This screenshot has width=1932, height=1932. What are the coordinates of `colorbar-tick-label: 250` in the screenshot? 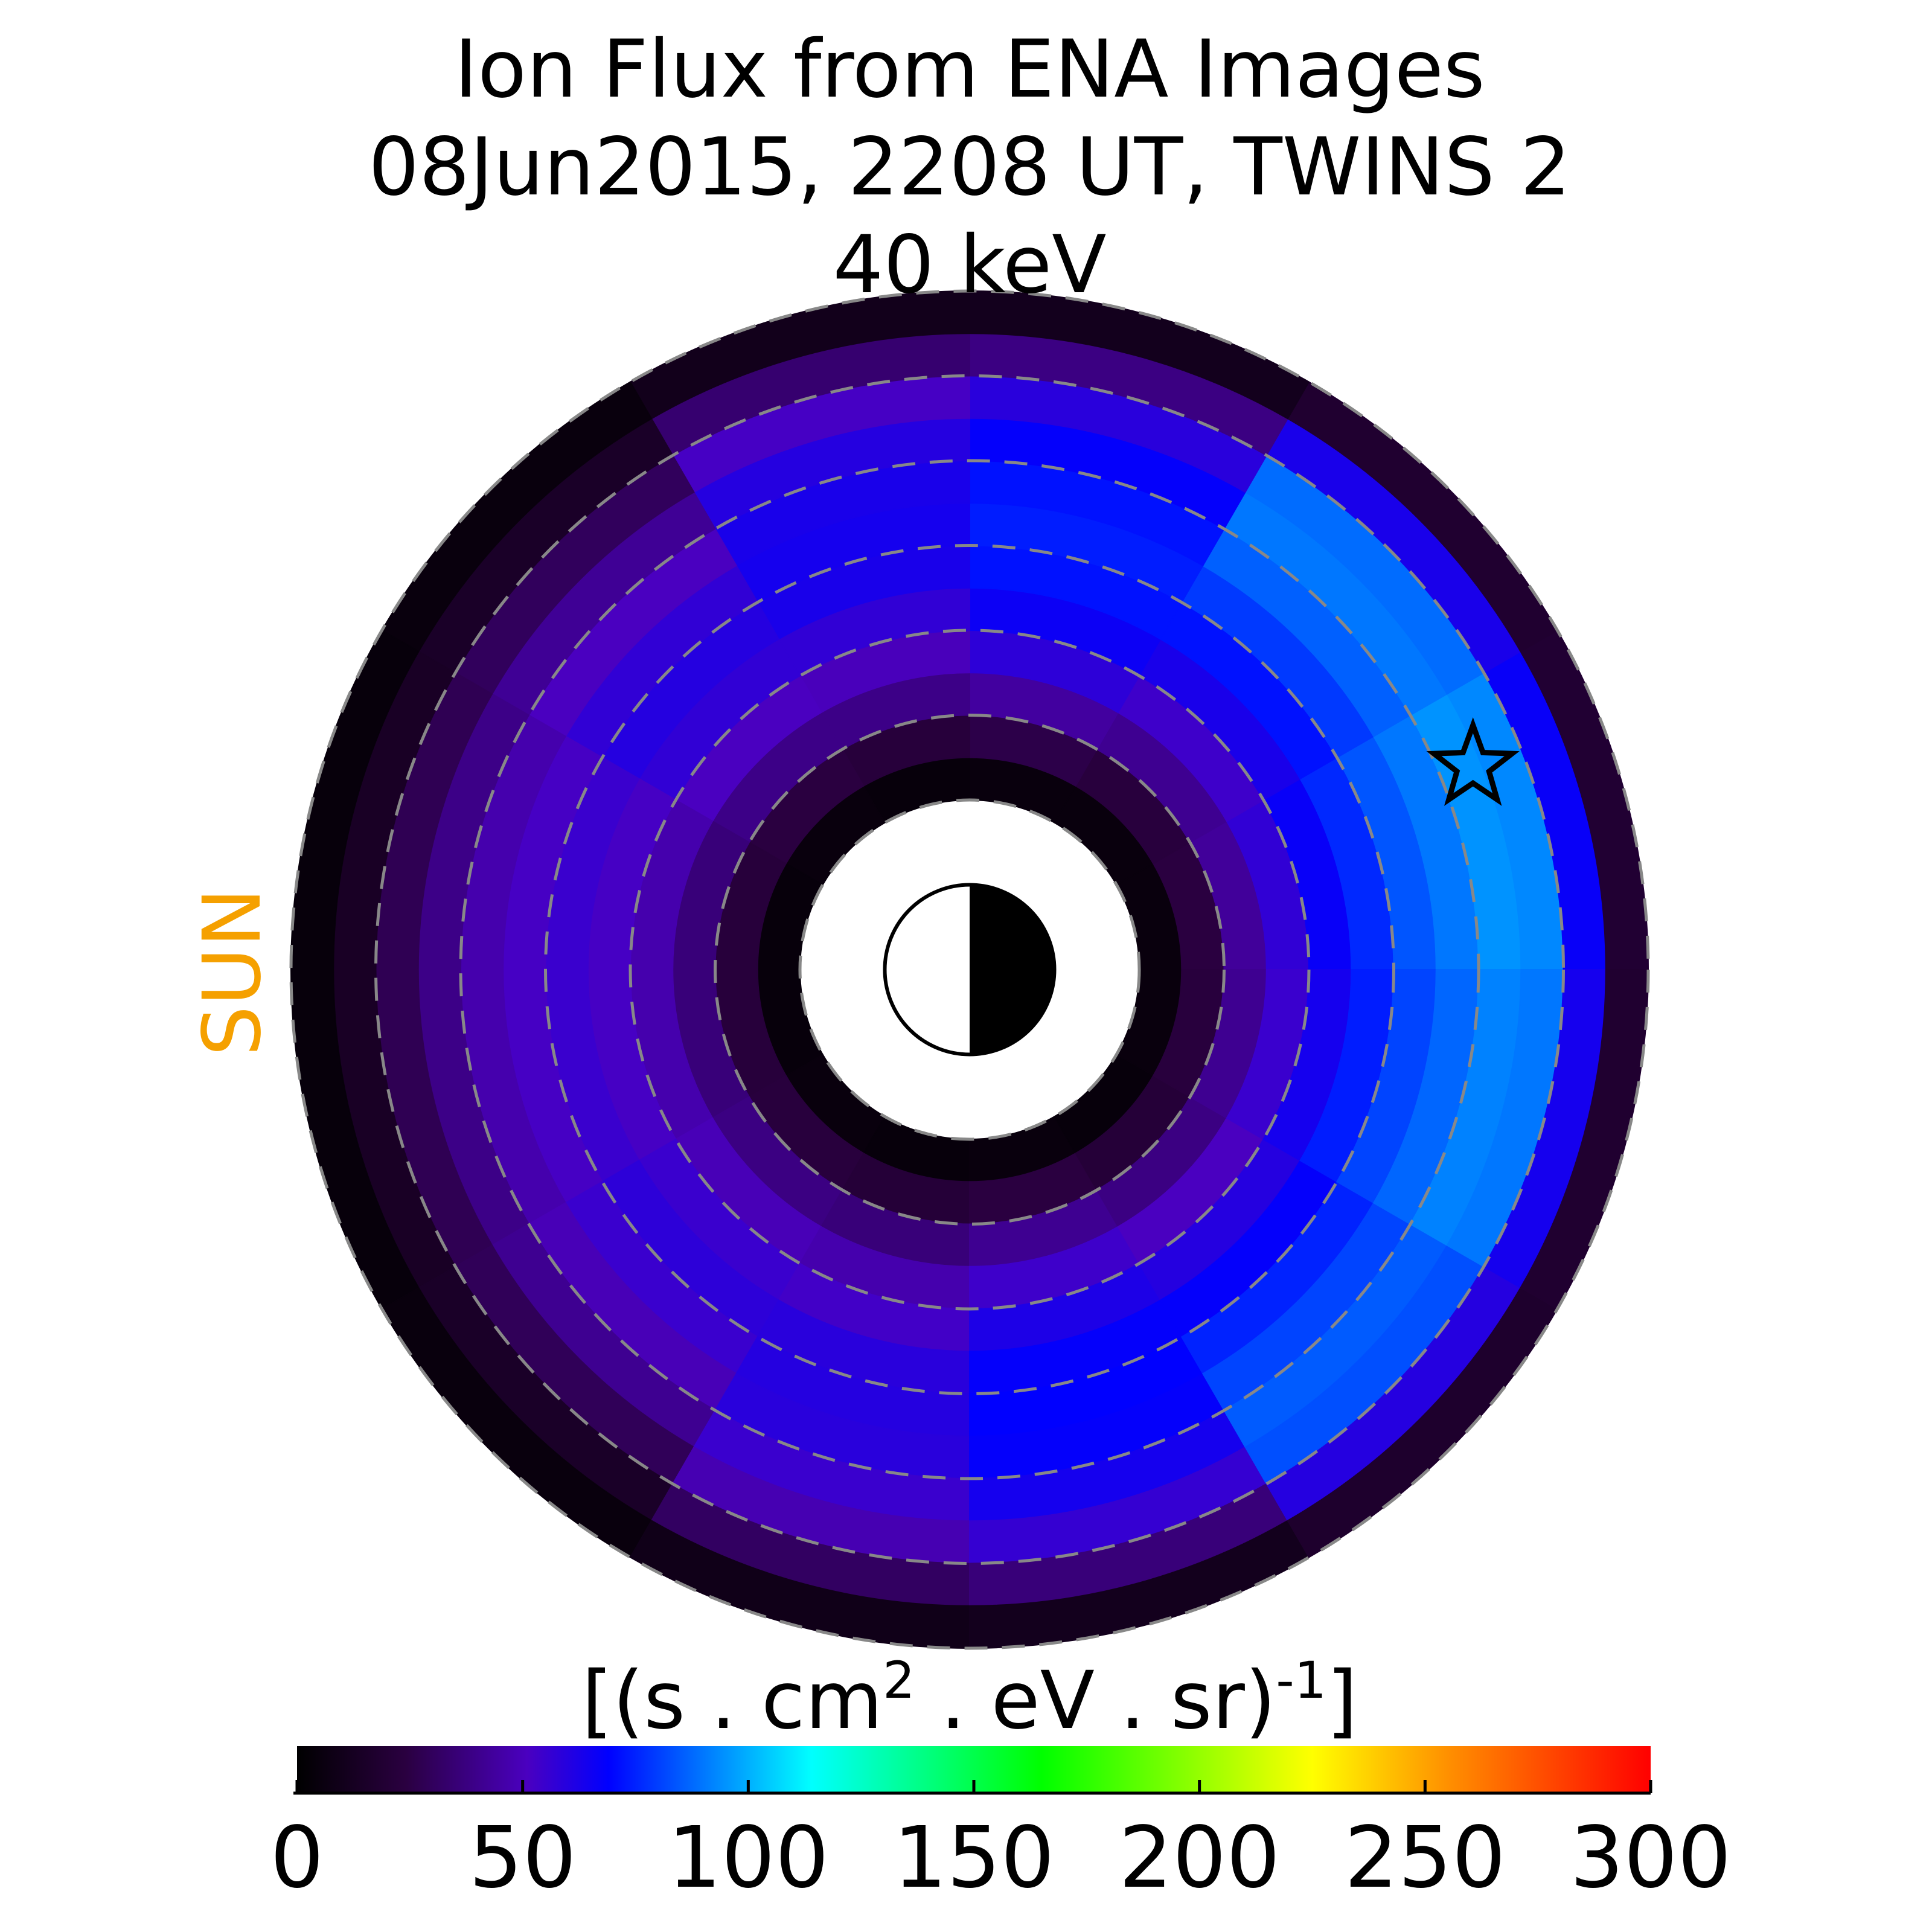 It's located at (1426, 1858).